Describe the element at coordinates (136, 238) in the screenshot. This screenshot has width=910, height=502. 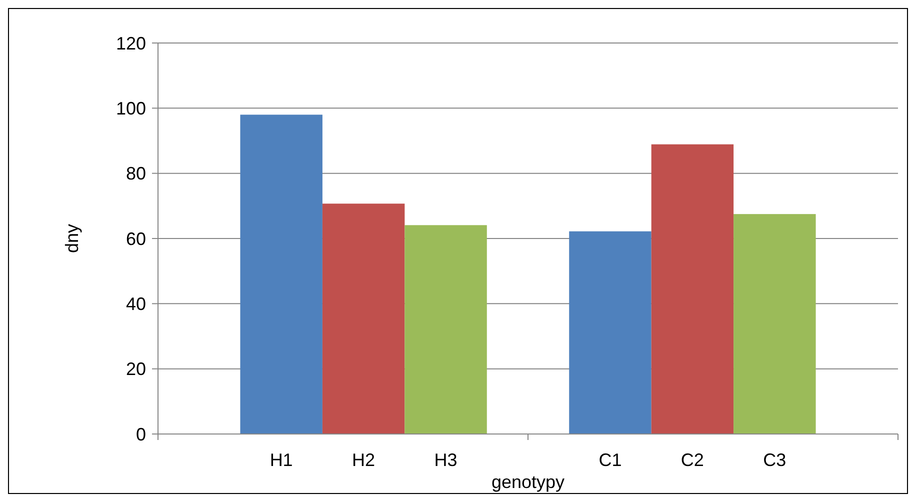
I see `y-tick-label: 60` at that location.